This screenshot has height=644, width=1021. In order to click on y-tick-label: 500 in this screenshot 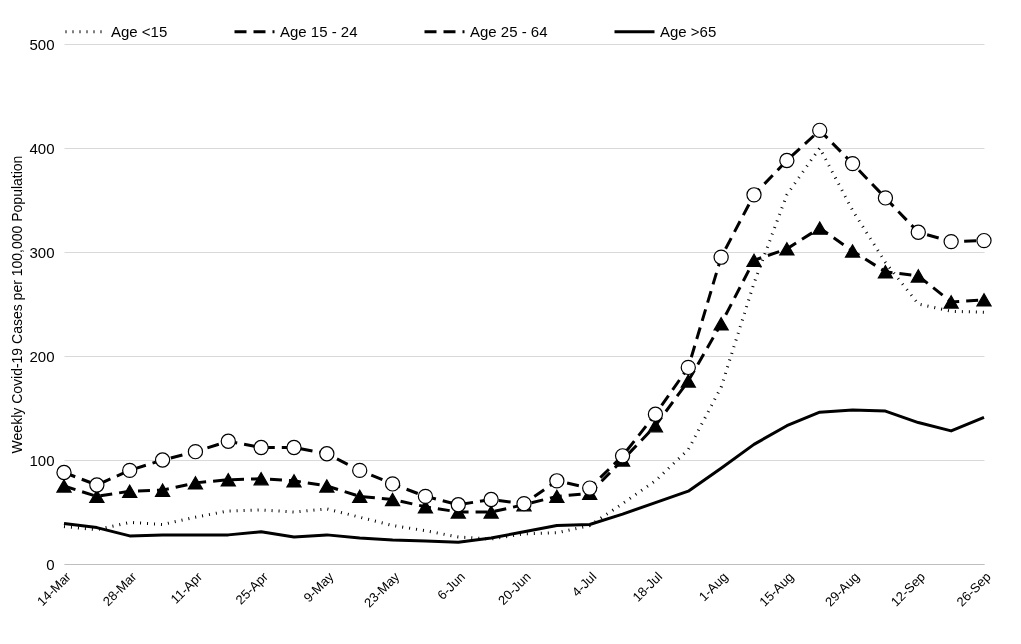, I will do `click(42, 44)`.